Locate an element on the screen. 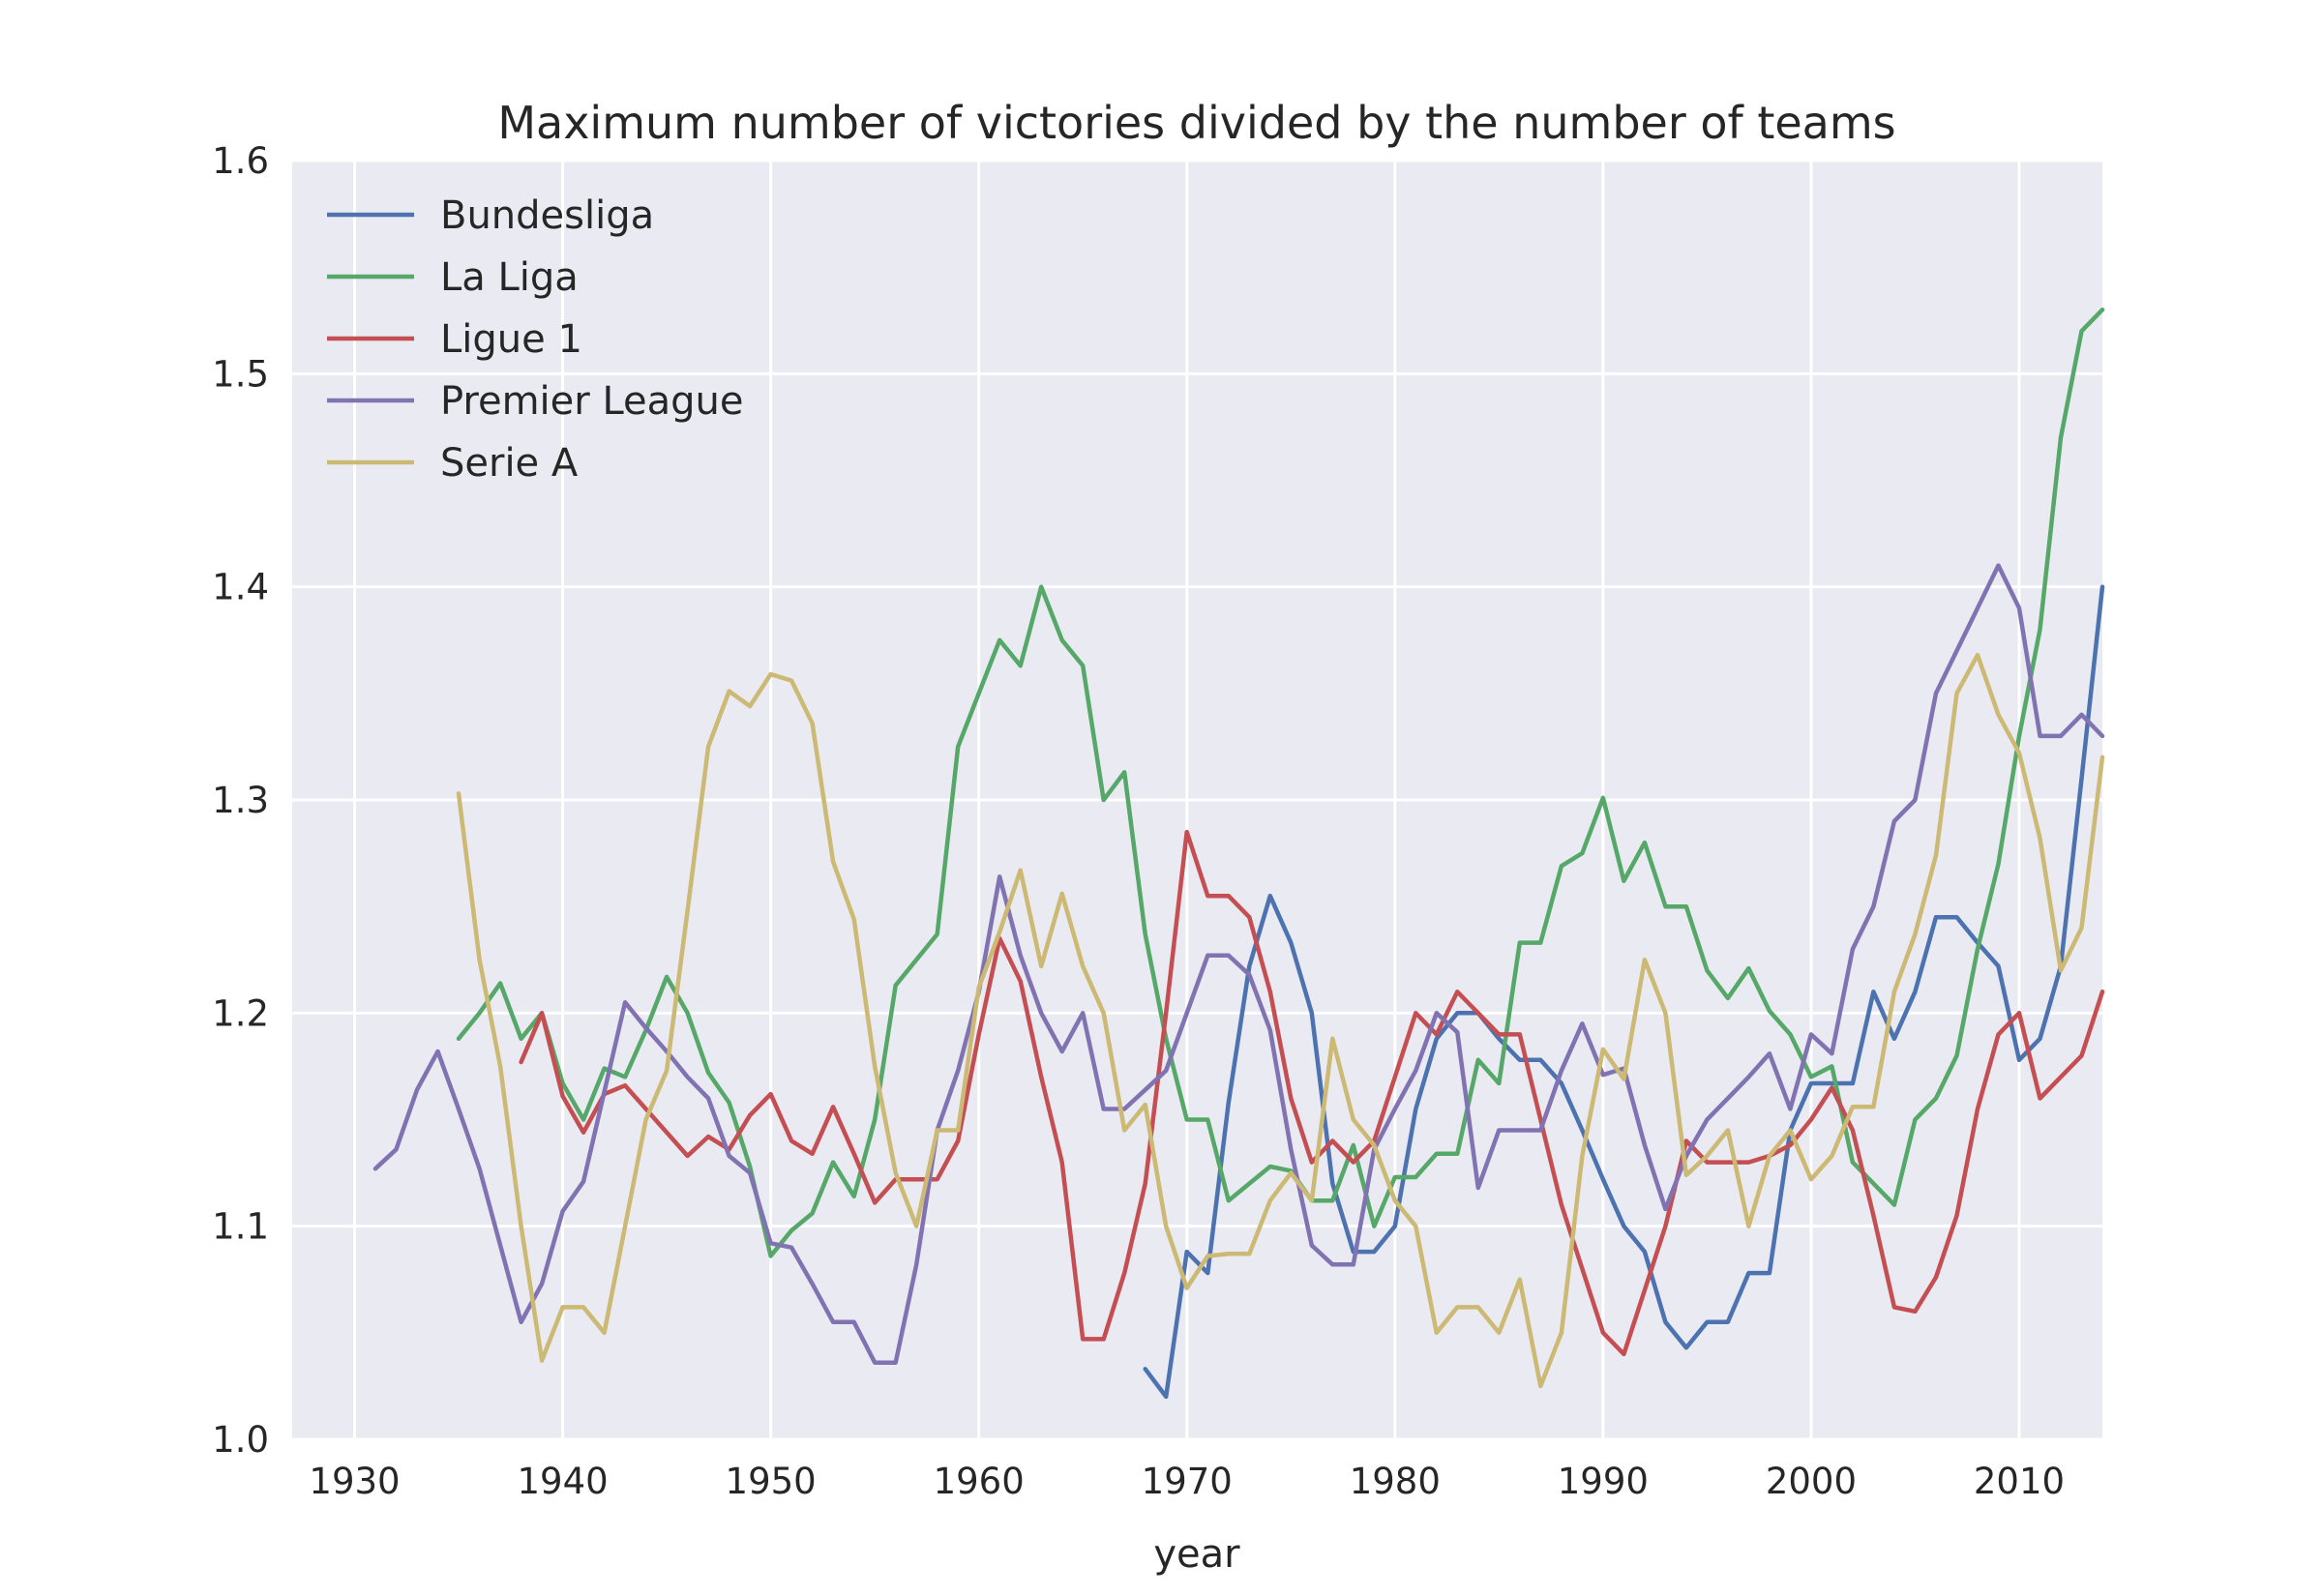 The image size is (2322, 1596). y-tick-label: 1.5 is located at coordinates (240, 374).